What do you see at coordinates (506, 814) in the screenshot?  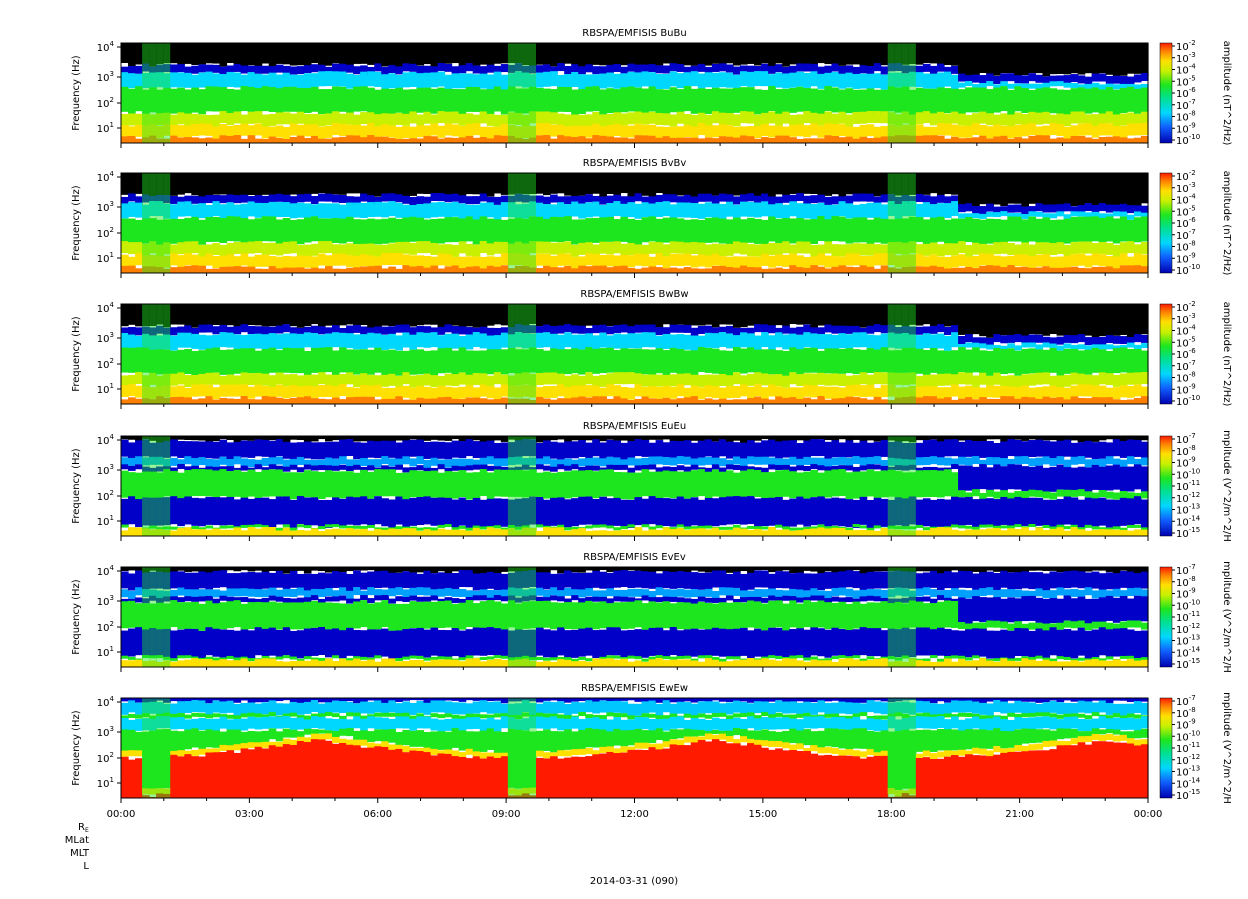 I see `x-tick-label: 09:00` at bounding box center [506, 814].